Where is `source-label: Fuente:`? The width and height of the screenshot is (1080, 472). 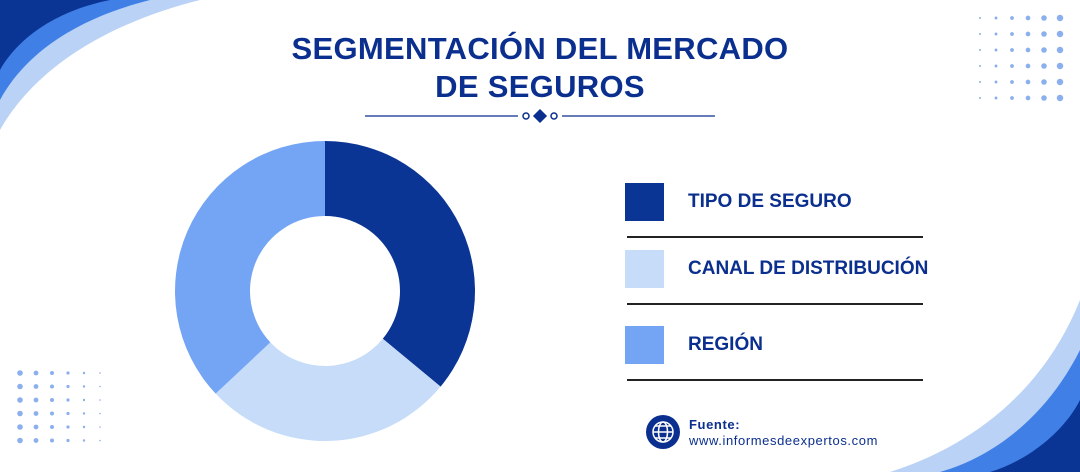 source-label: Fuente: is located at coordinates (715, 424).